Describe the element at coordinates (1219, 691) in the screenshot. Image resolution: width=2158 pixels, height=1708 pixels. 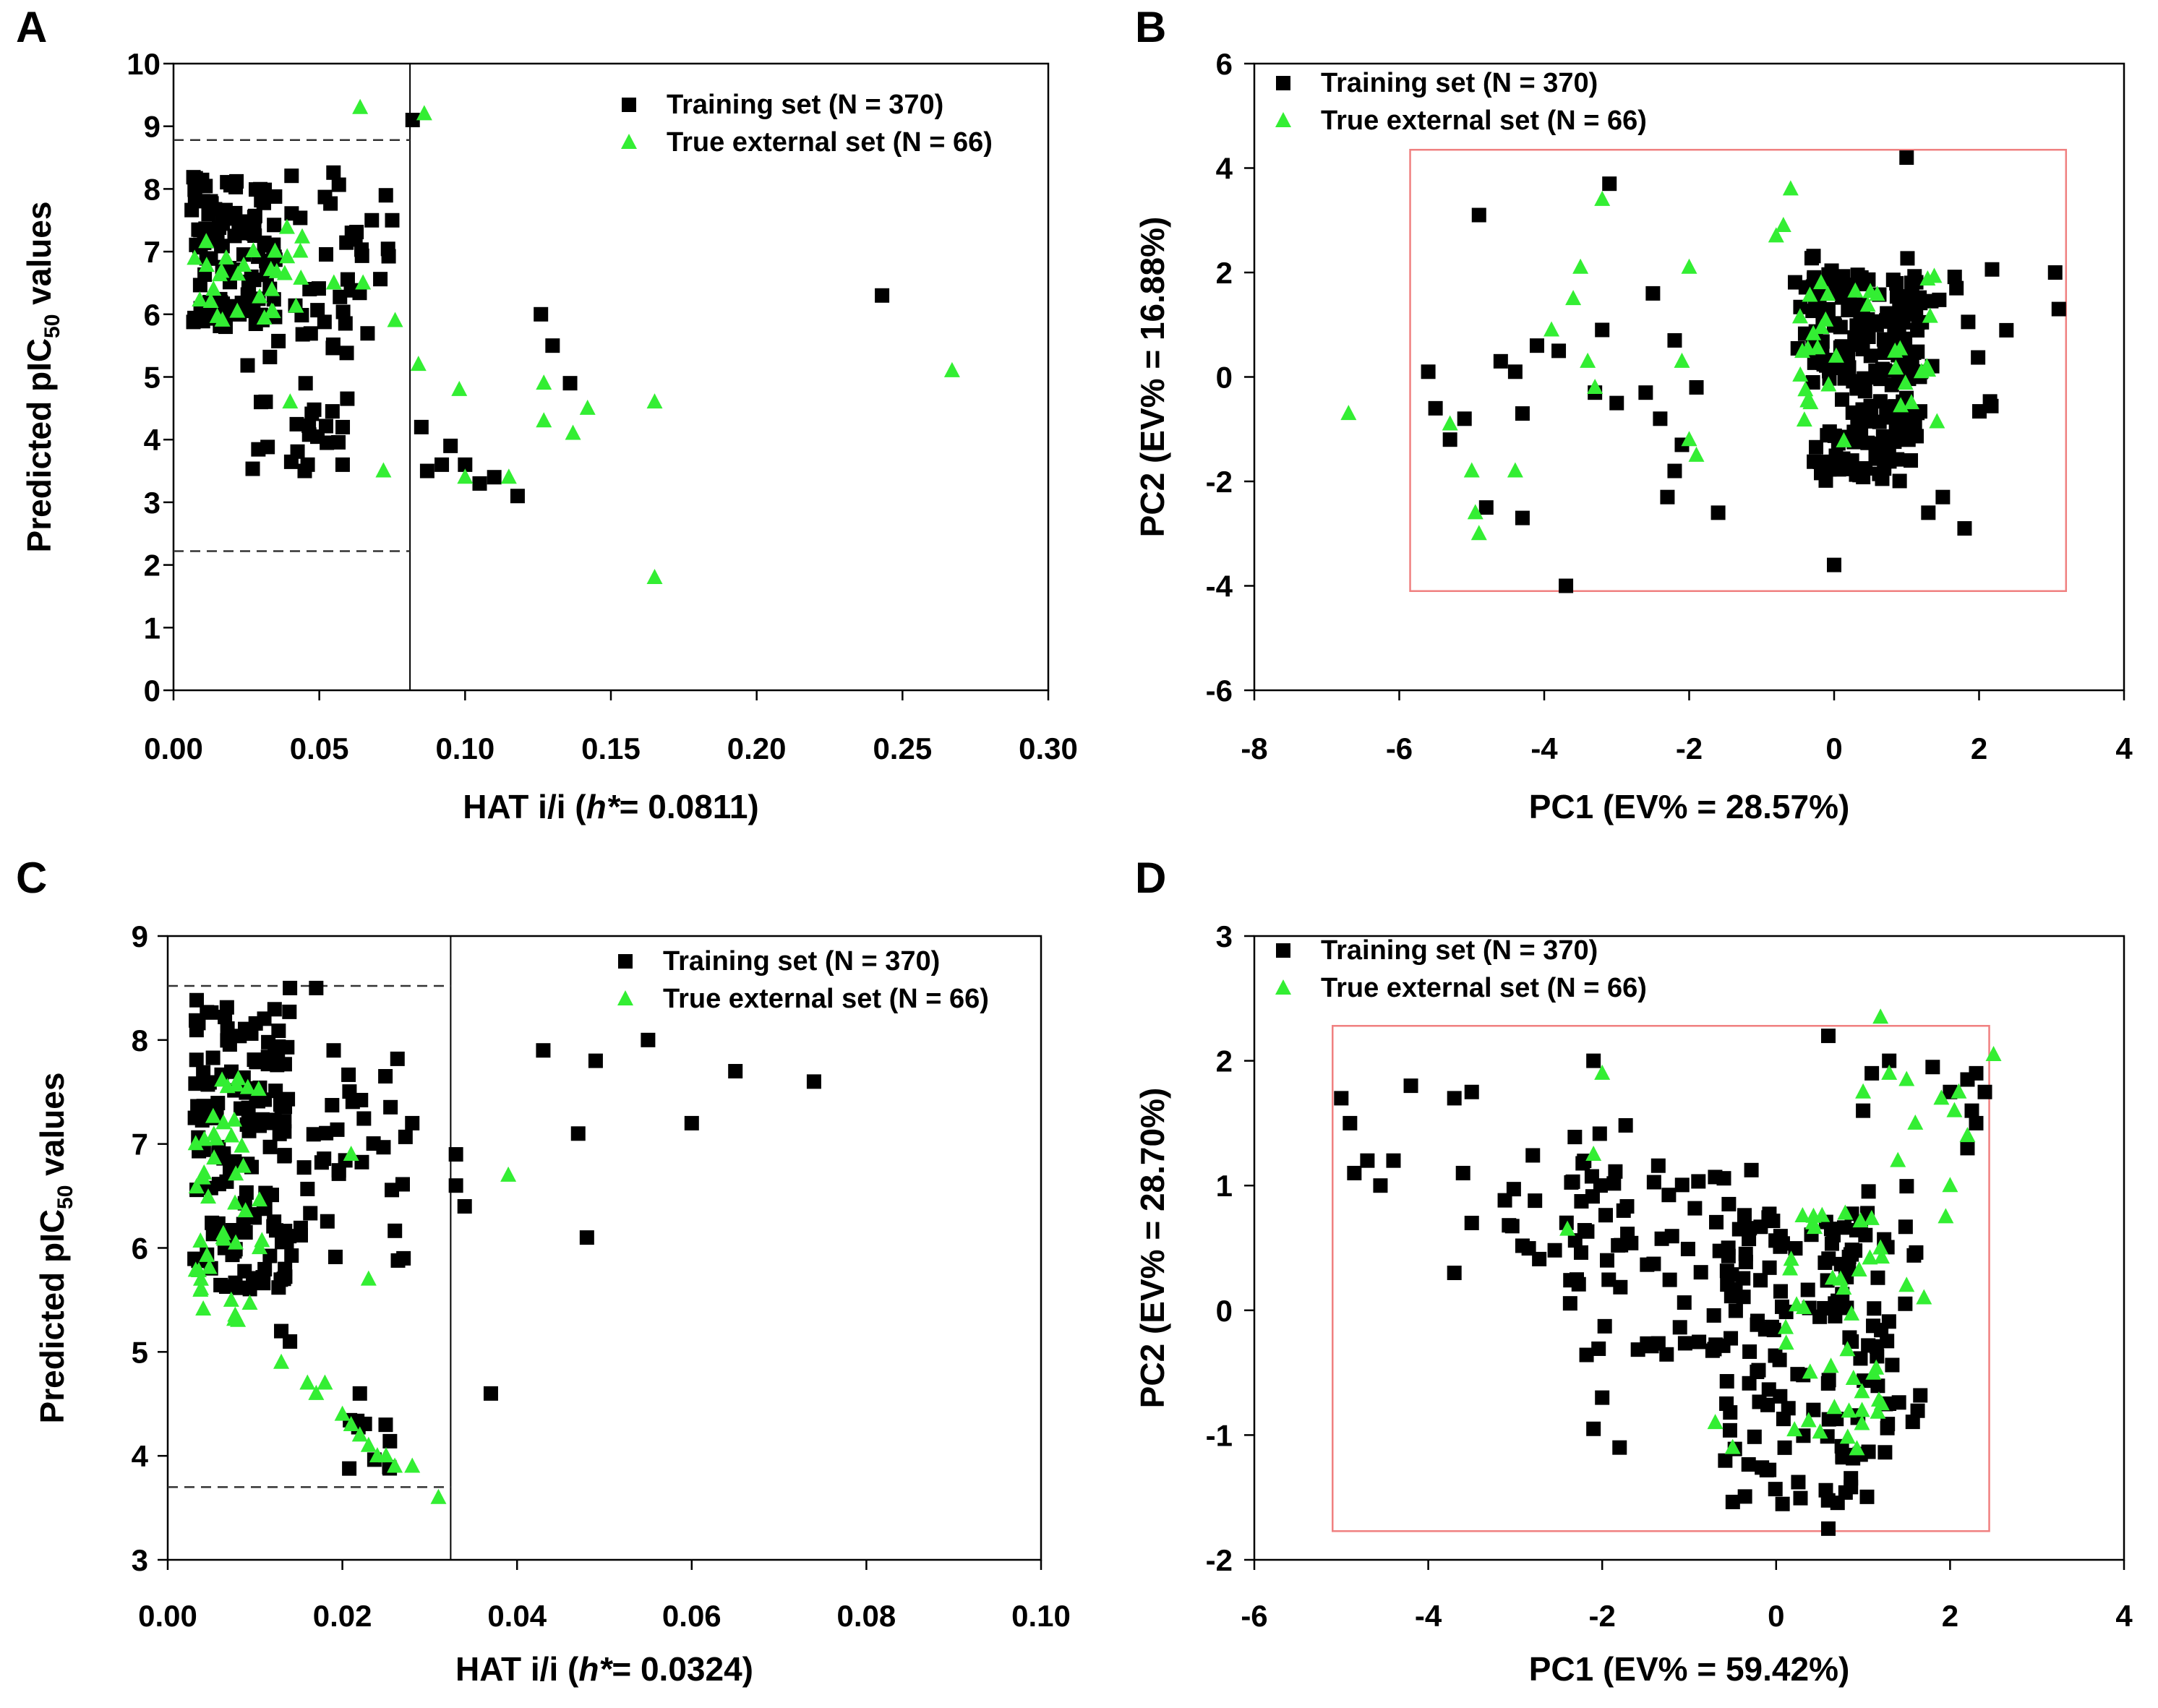
I see `y-tick-label: -6` at that location.